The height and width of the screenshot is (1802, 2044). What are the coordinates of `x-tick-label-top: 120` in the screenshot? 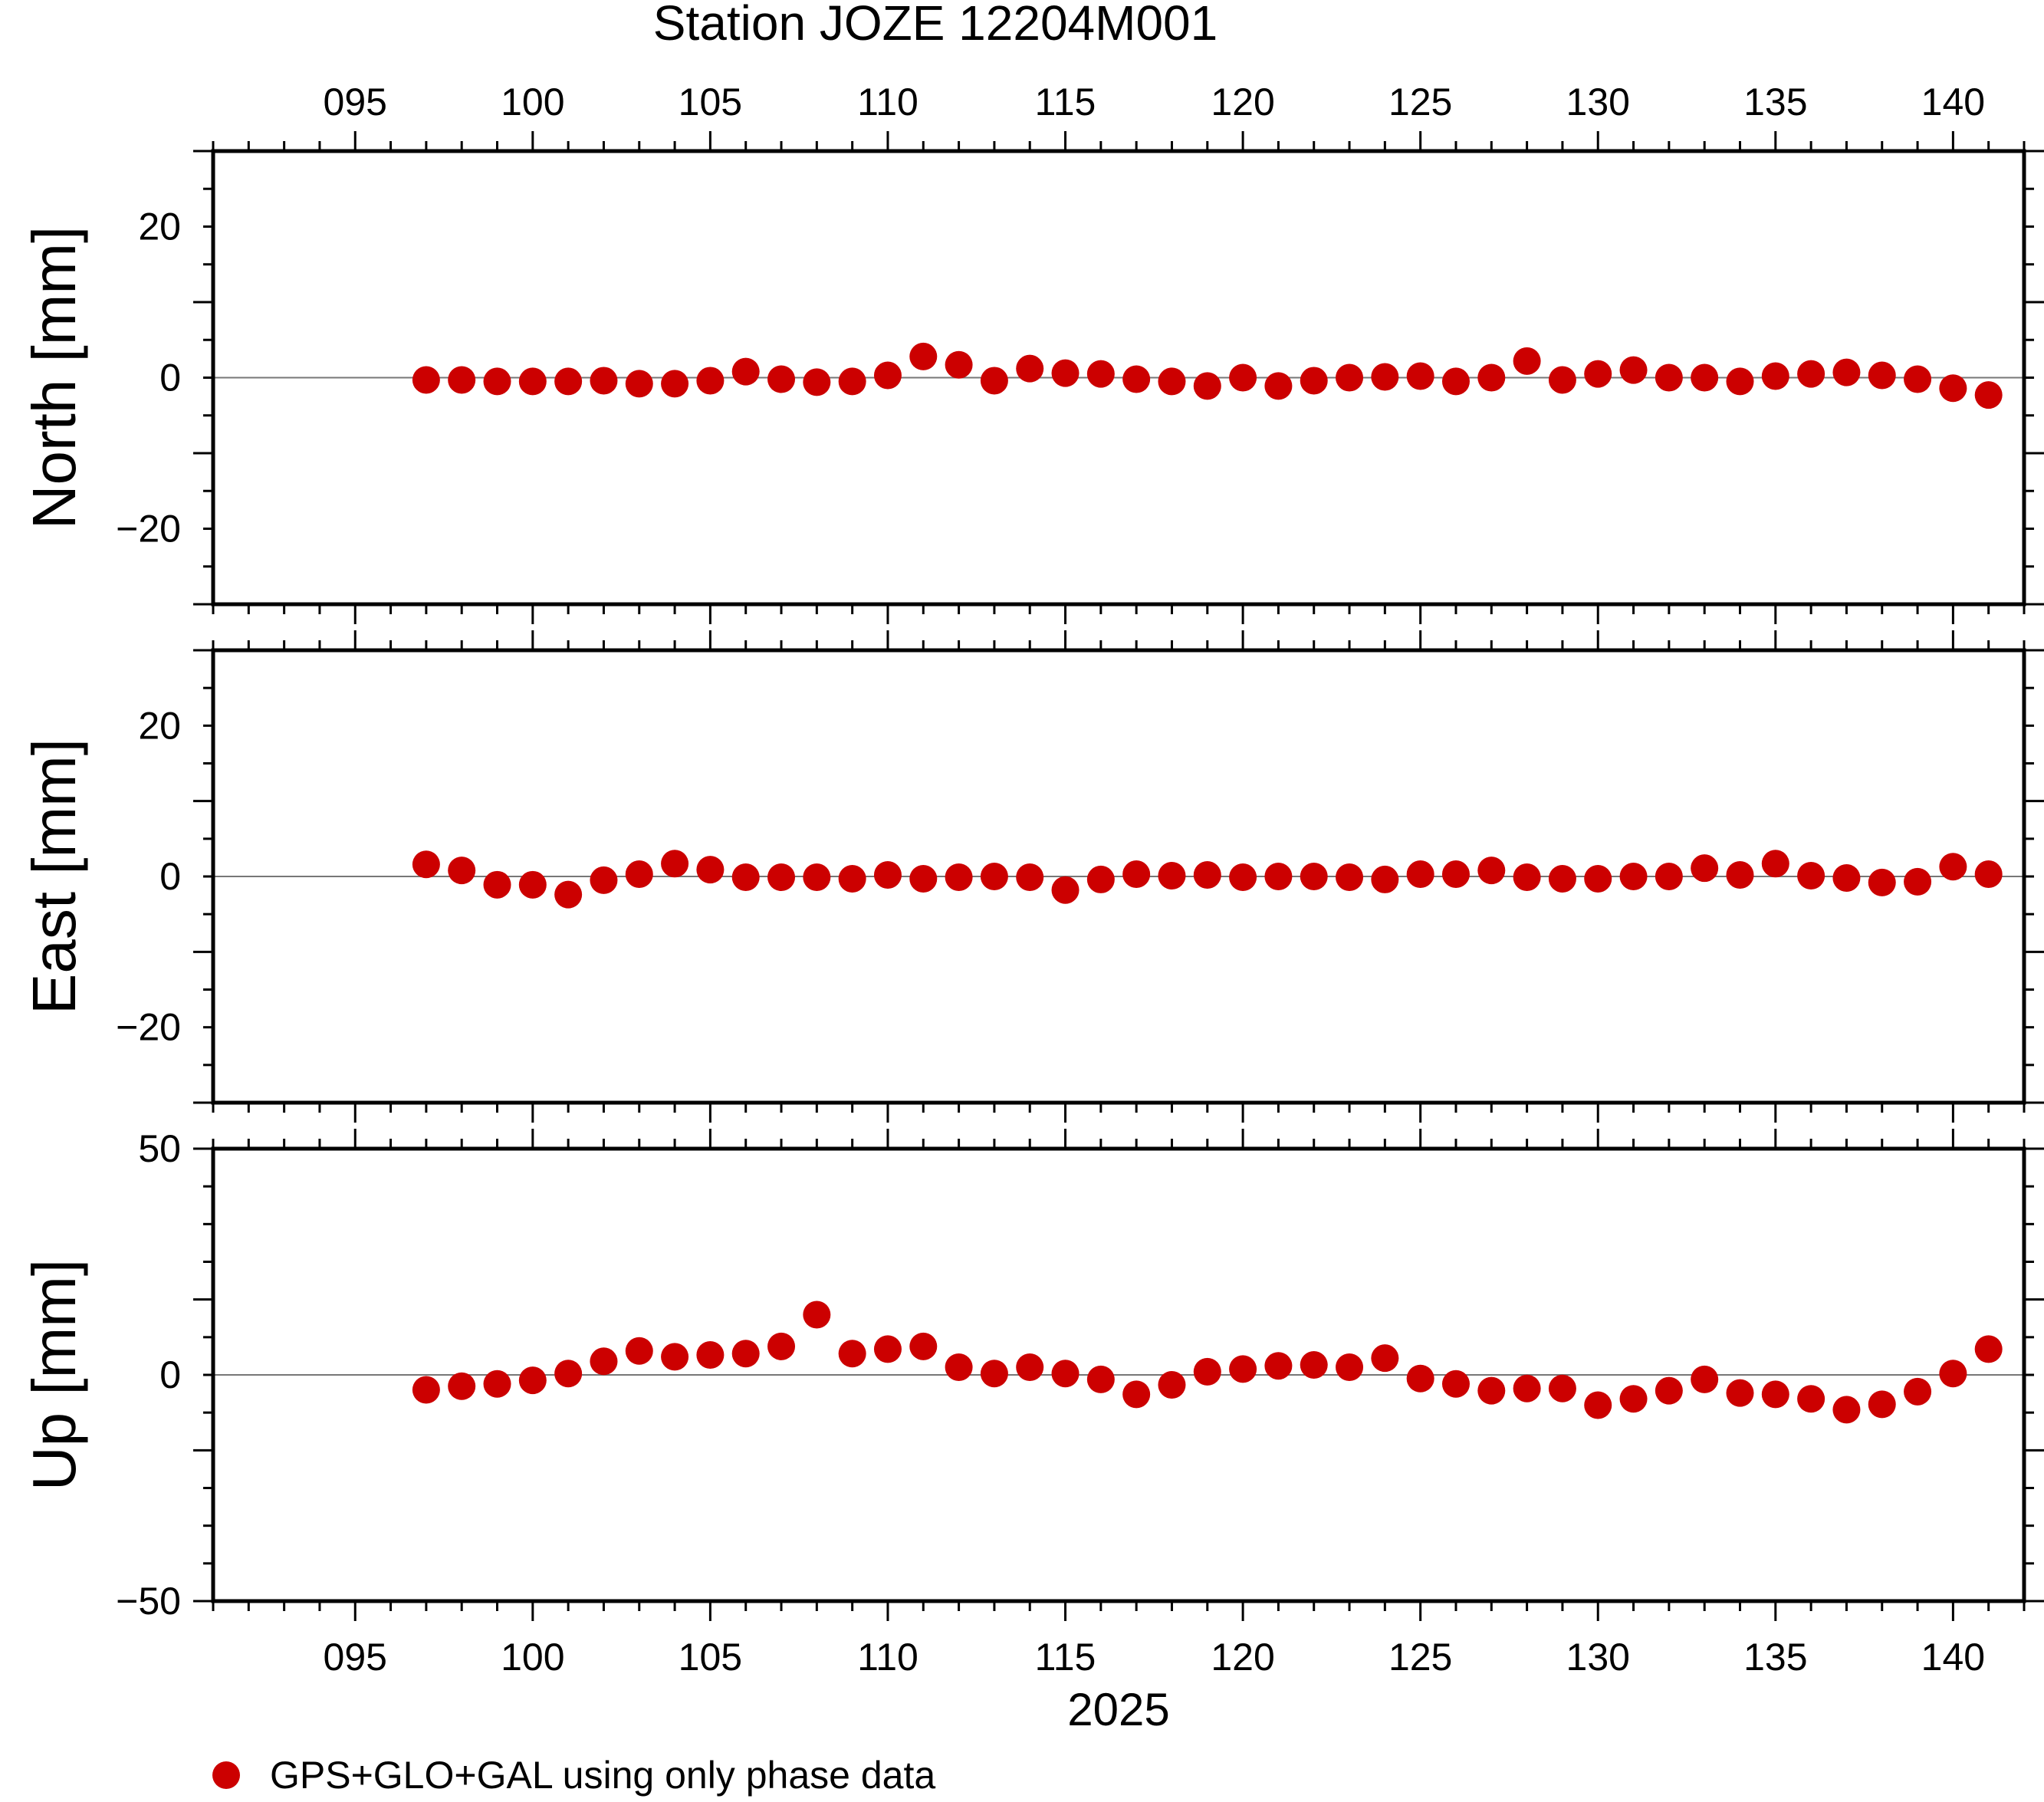 It's located at (1242, 102).